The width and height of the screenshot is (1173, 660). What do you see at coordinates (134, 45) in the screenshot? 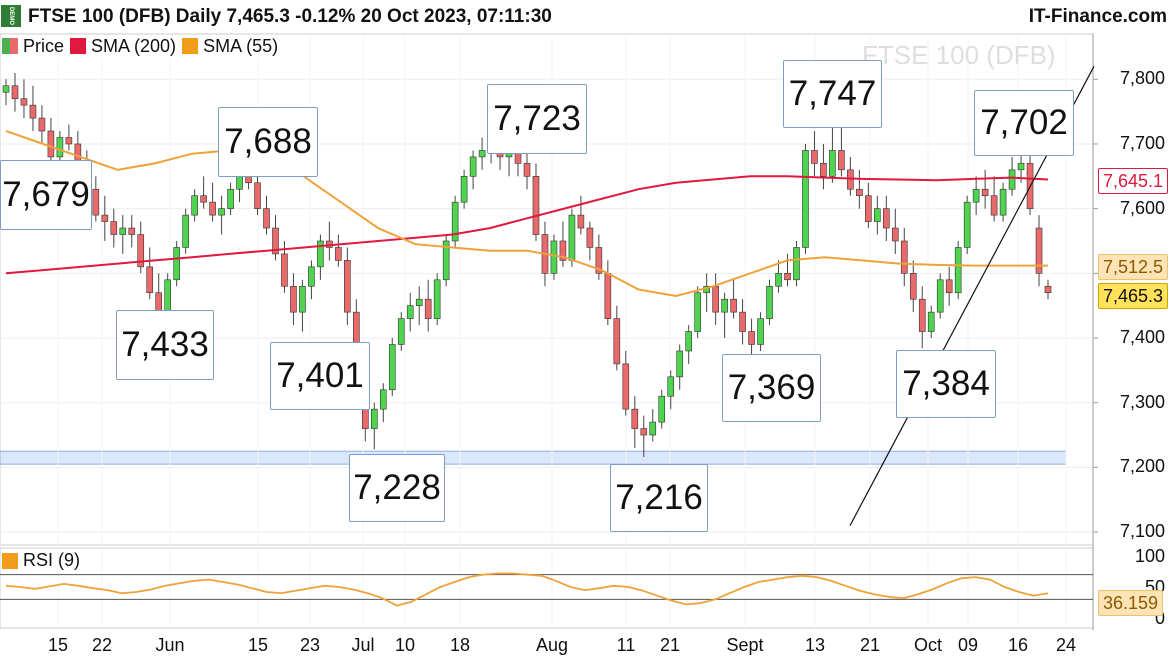
I see `legend-label: SMA (200)` at bounding box center [134, 45].